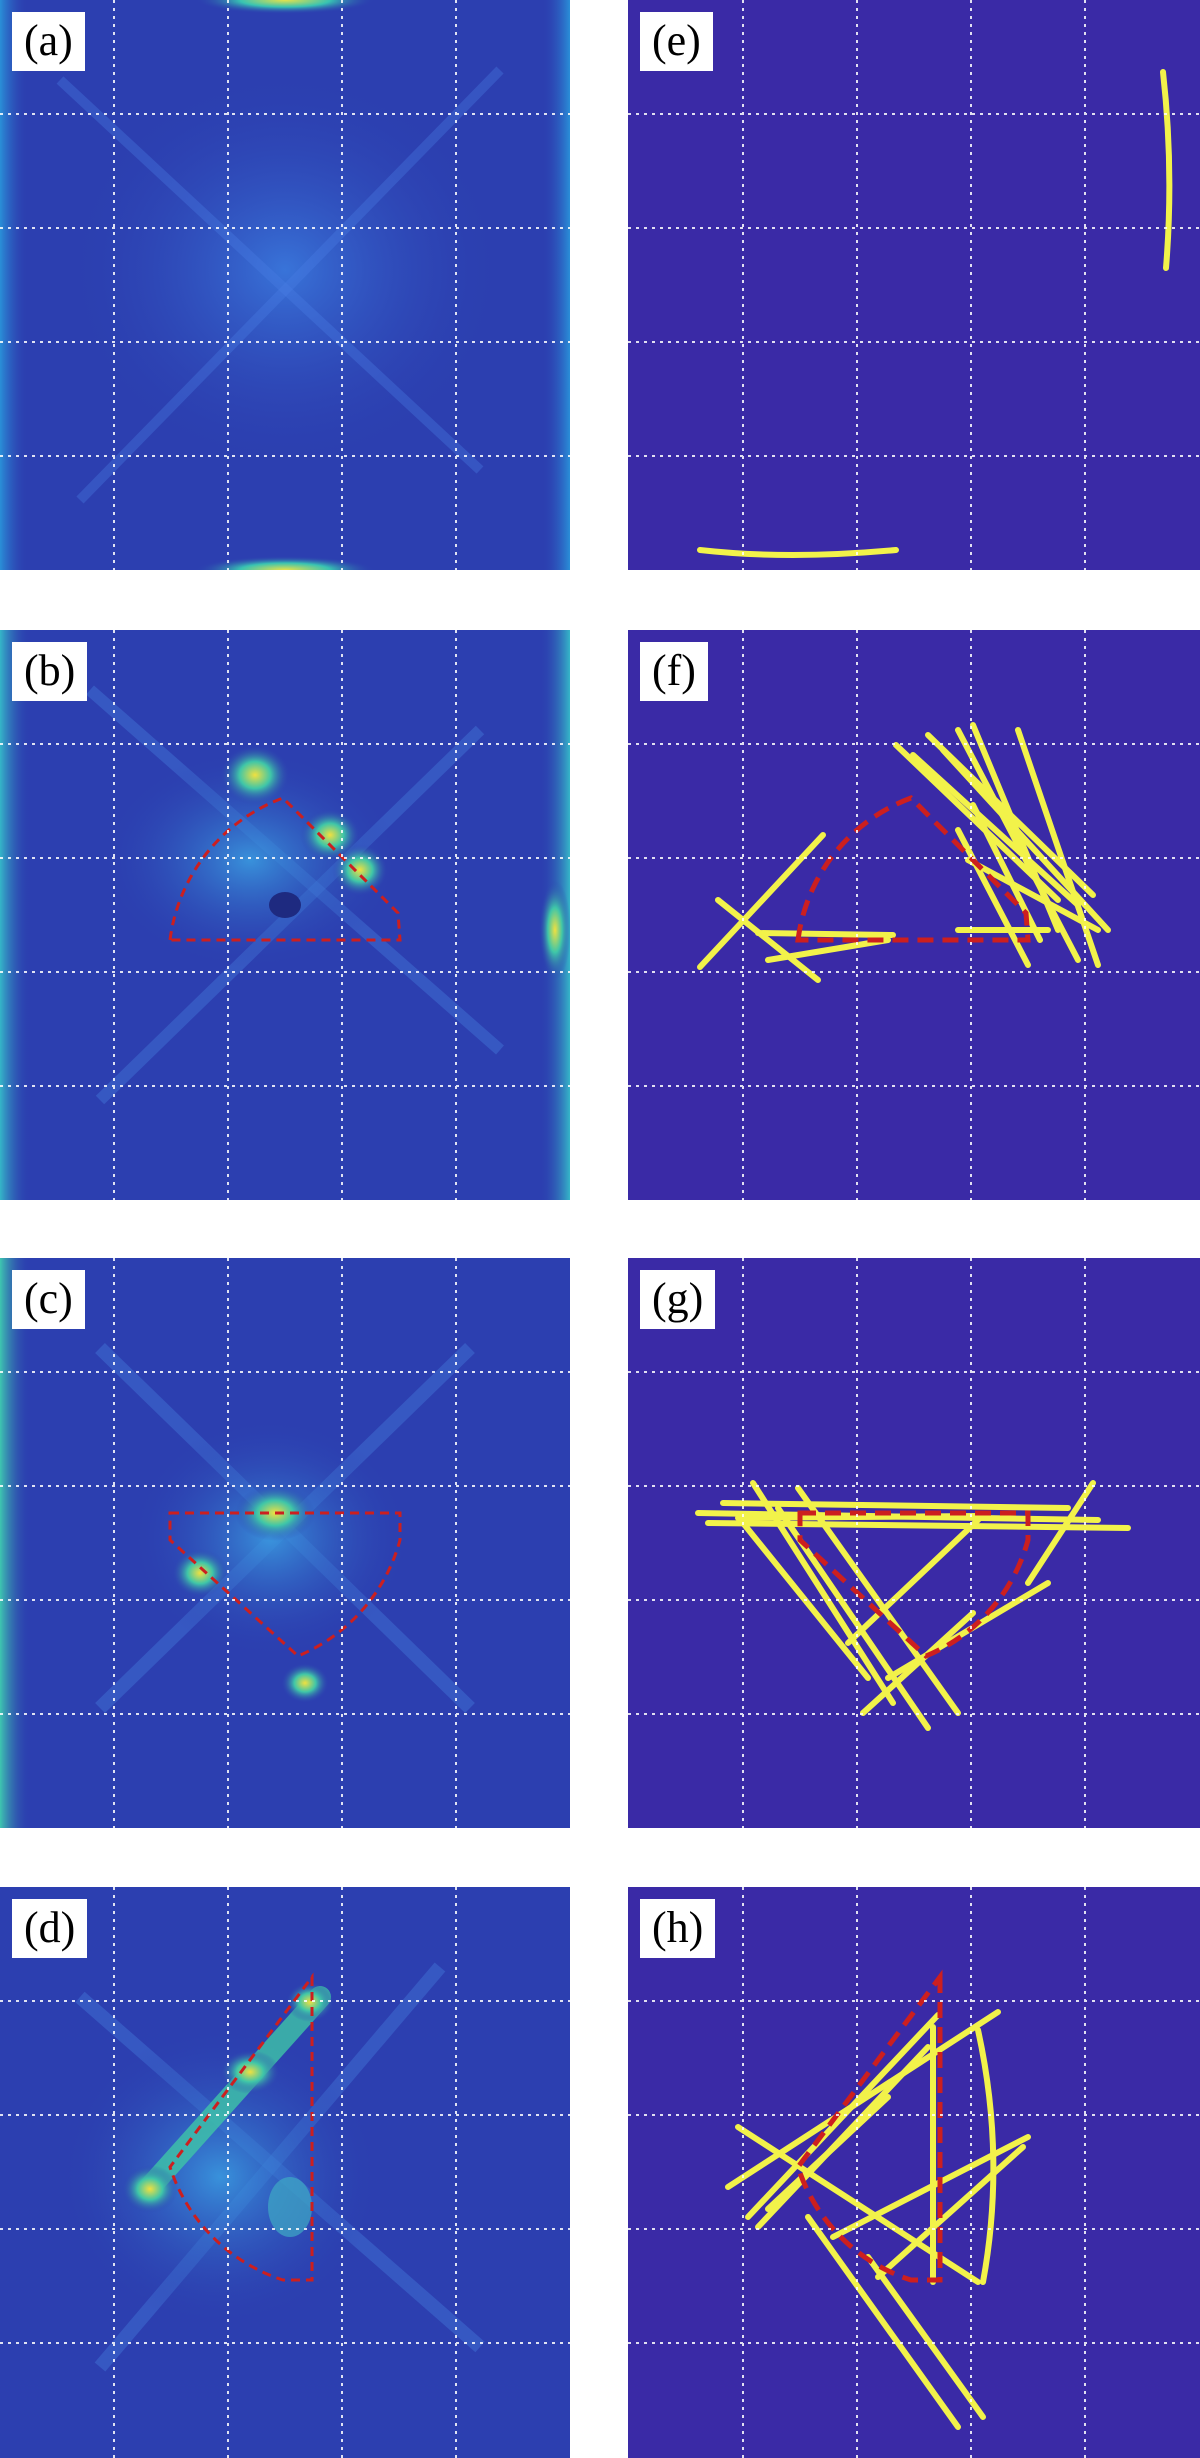  I want to click on panel-a: (a), so click(285, 285).